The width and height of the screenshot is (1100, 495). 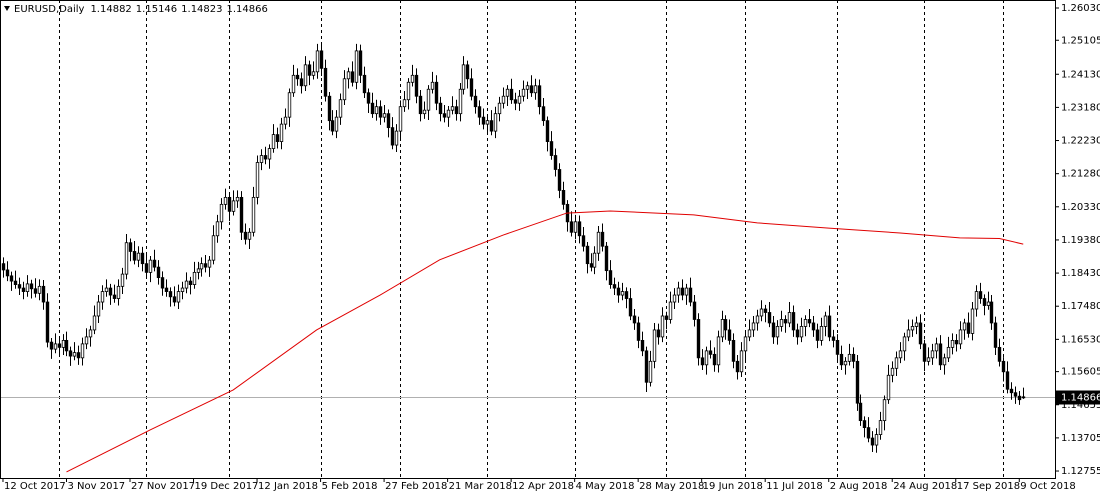 I want to click on x-tick-label: 27 Nov 2017, so click(x=163, y=486).